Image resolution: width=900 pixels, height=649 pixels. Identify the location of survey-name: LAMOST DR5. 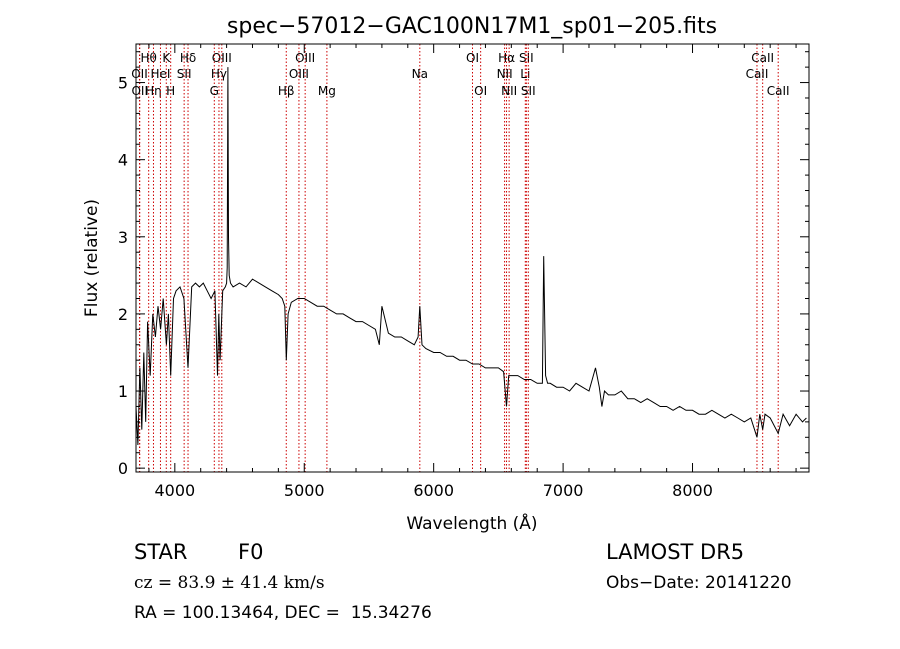
(675, 552).